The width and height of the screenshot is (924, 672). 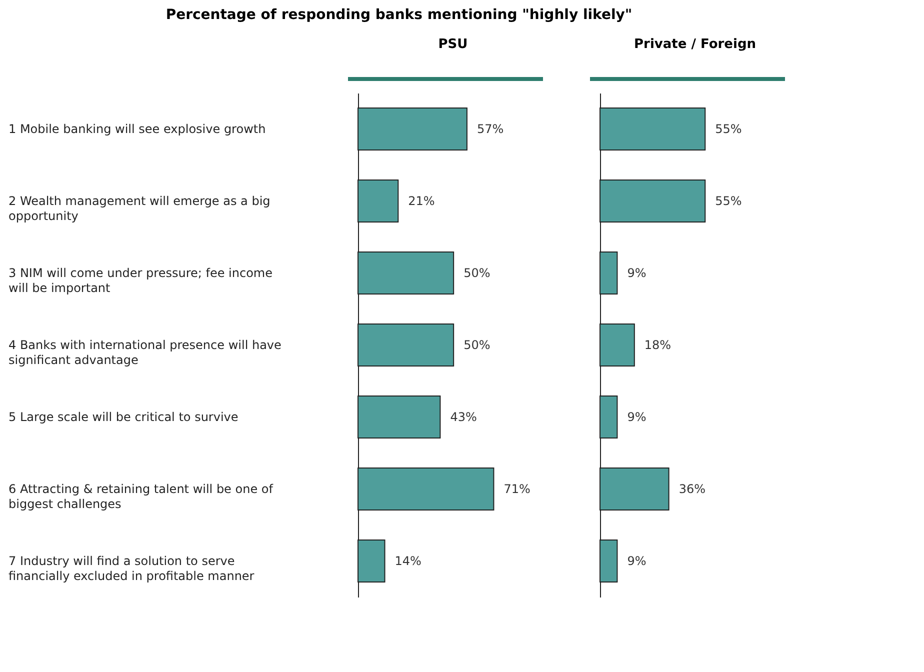 What do you see at coordinates (490, 129) in the screenshot?
I see `data-label: 57%` at bounding box center [490, 129].